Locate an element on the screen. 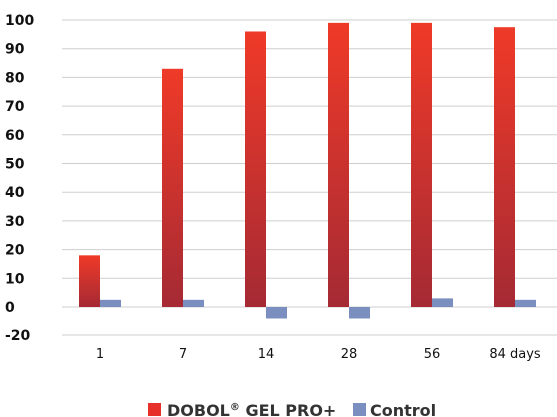  legend-swatch-control is located at coordinates (359, 409).